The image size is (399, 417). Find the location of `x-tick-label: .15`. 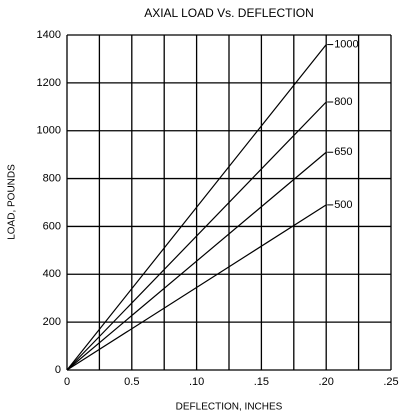

x-tick-label: .15 is located at coordinates (261, 382).